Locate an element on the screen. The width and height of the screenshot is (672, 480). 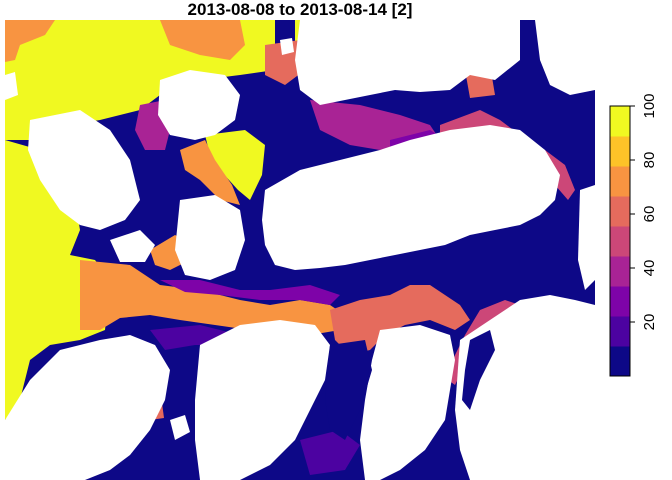
channel-south-strait is located at coordinates (348, 390).